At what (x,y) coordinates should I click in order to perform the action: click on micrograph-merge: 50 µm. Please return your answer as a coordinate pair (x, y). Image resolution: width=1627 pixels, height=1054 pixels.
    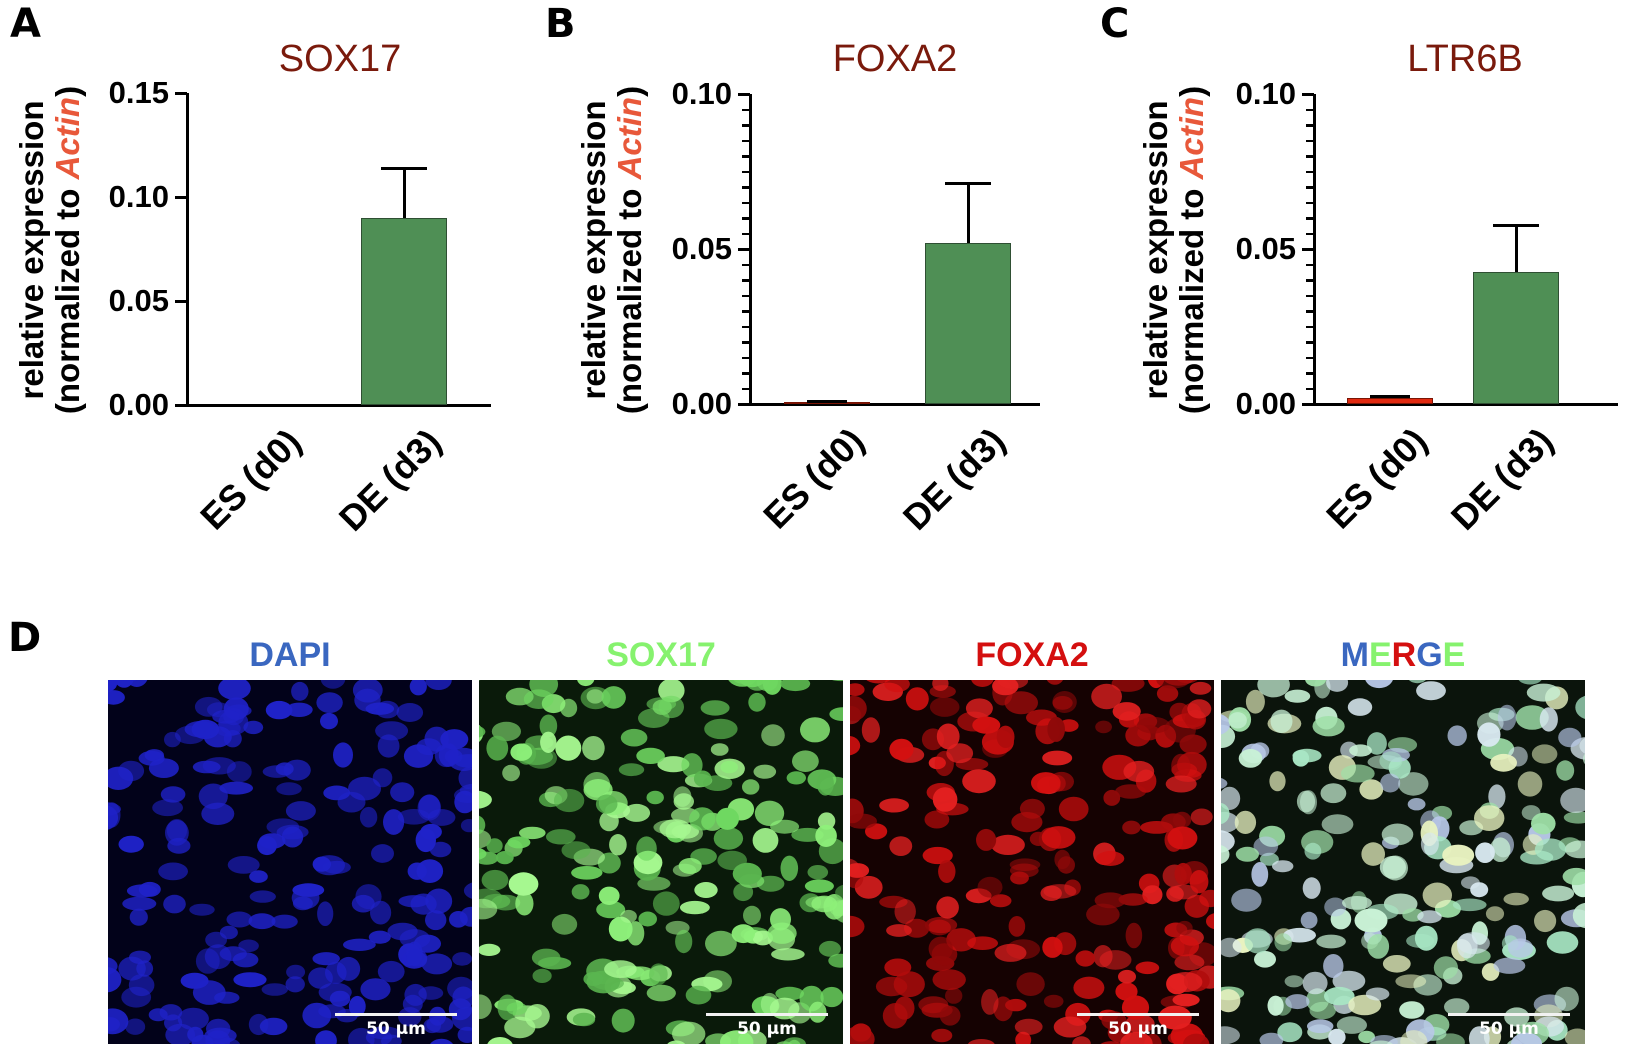
    Looking at the image, I should click on (1403, 862).